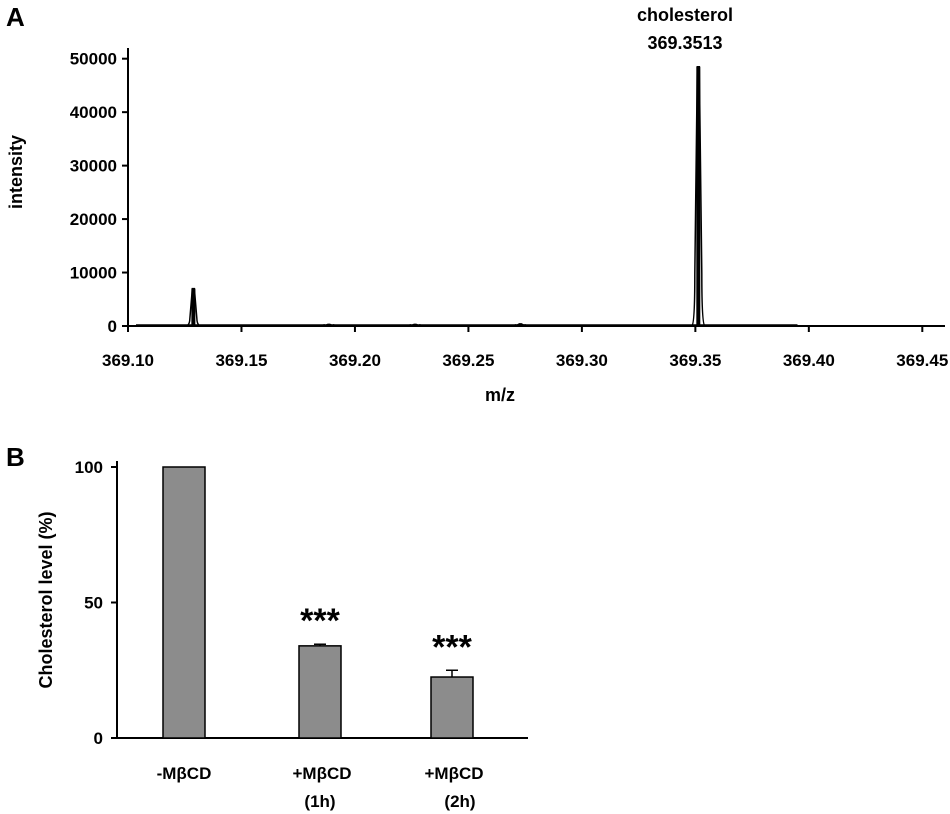 This screenshot has height=814, width=950. What do you see at coordinates (112, 326) in the screenshot?
I see `y-tick-label-a: 0` at bounding box center [112, 326].